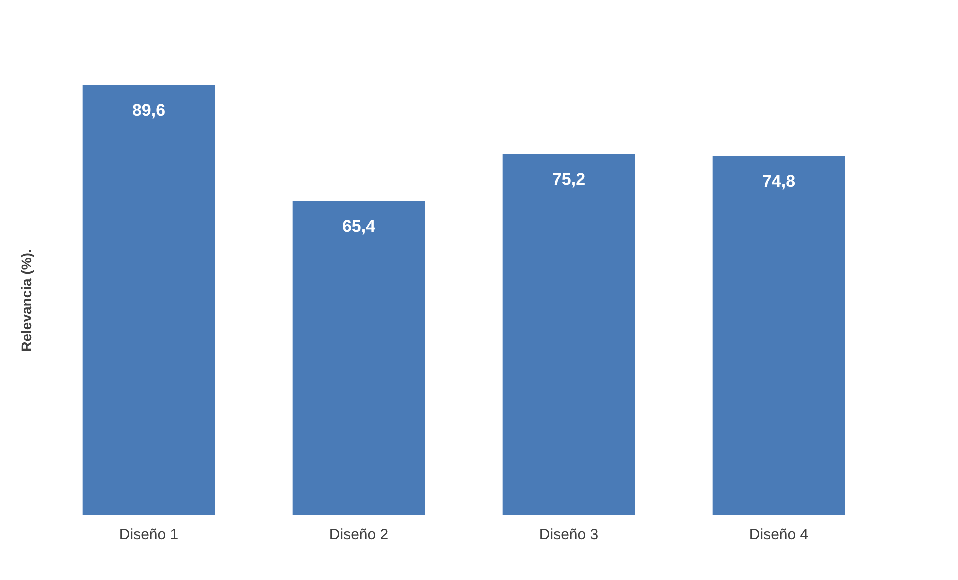 This screenshot has height=580, width=958. I want to click on data-label: 65,4, so click(359, 226).